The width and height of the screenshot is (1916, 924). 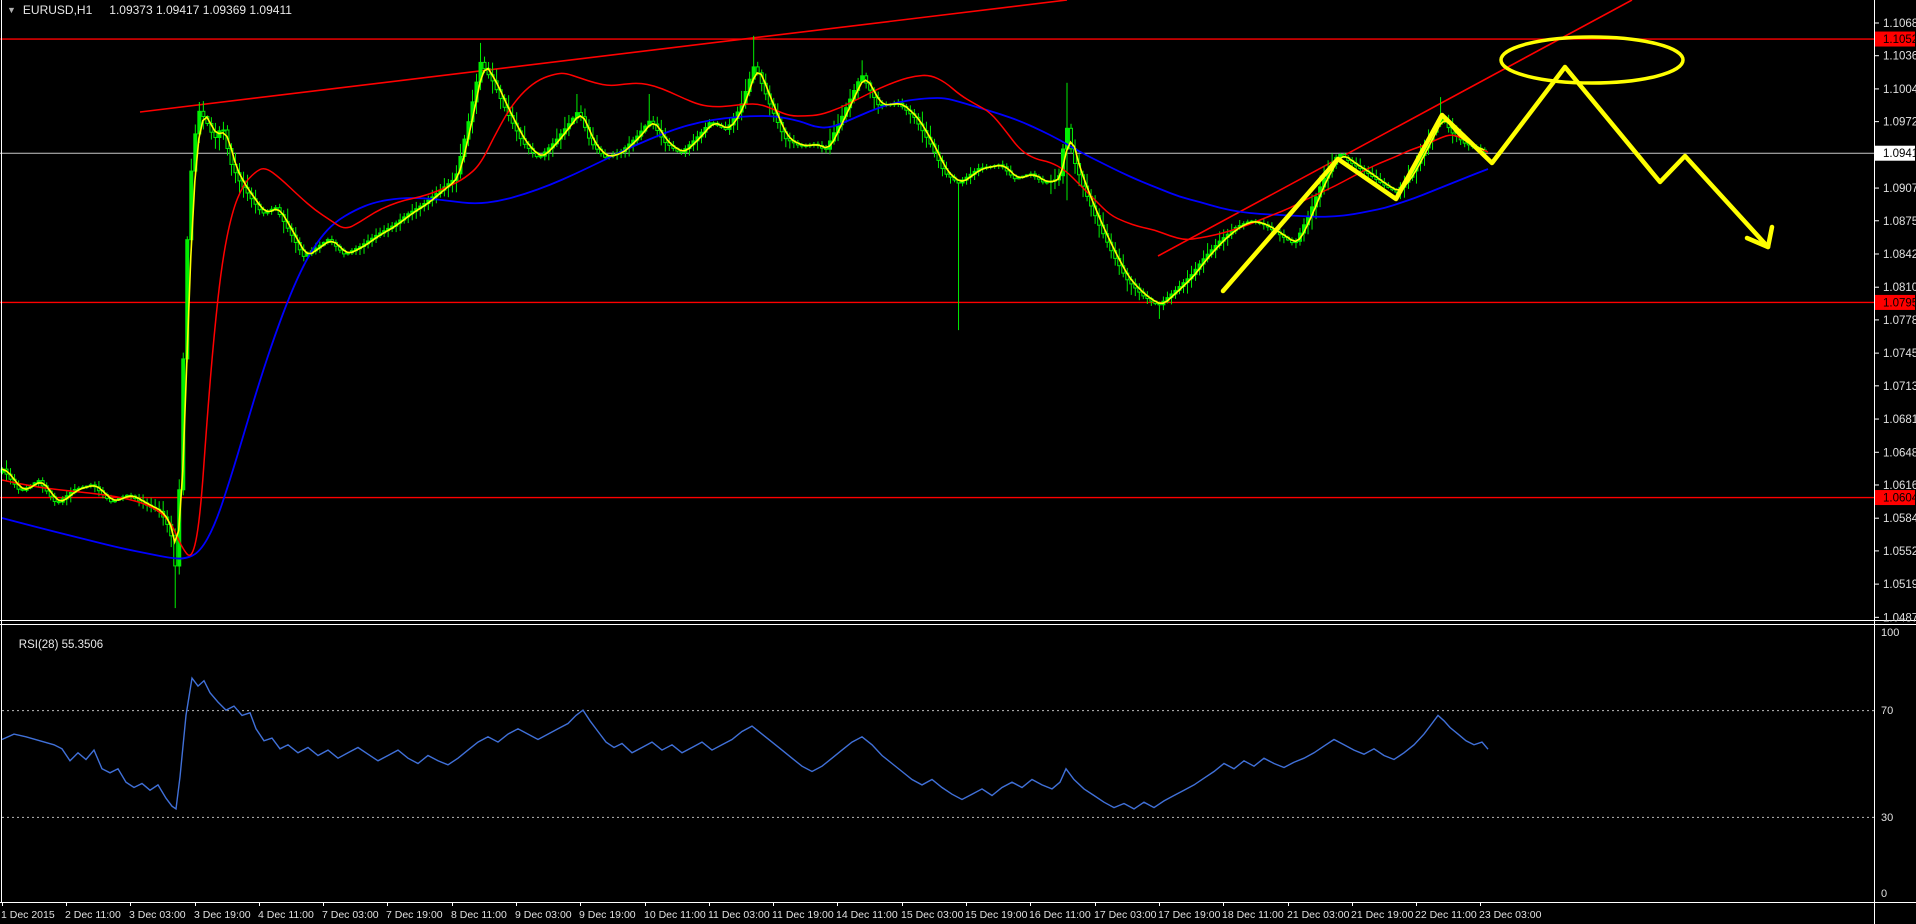 I want to click on yellow-annotations, so click(x=1497, y=164).